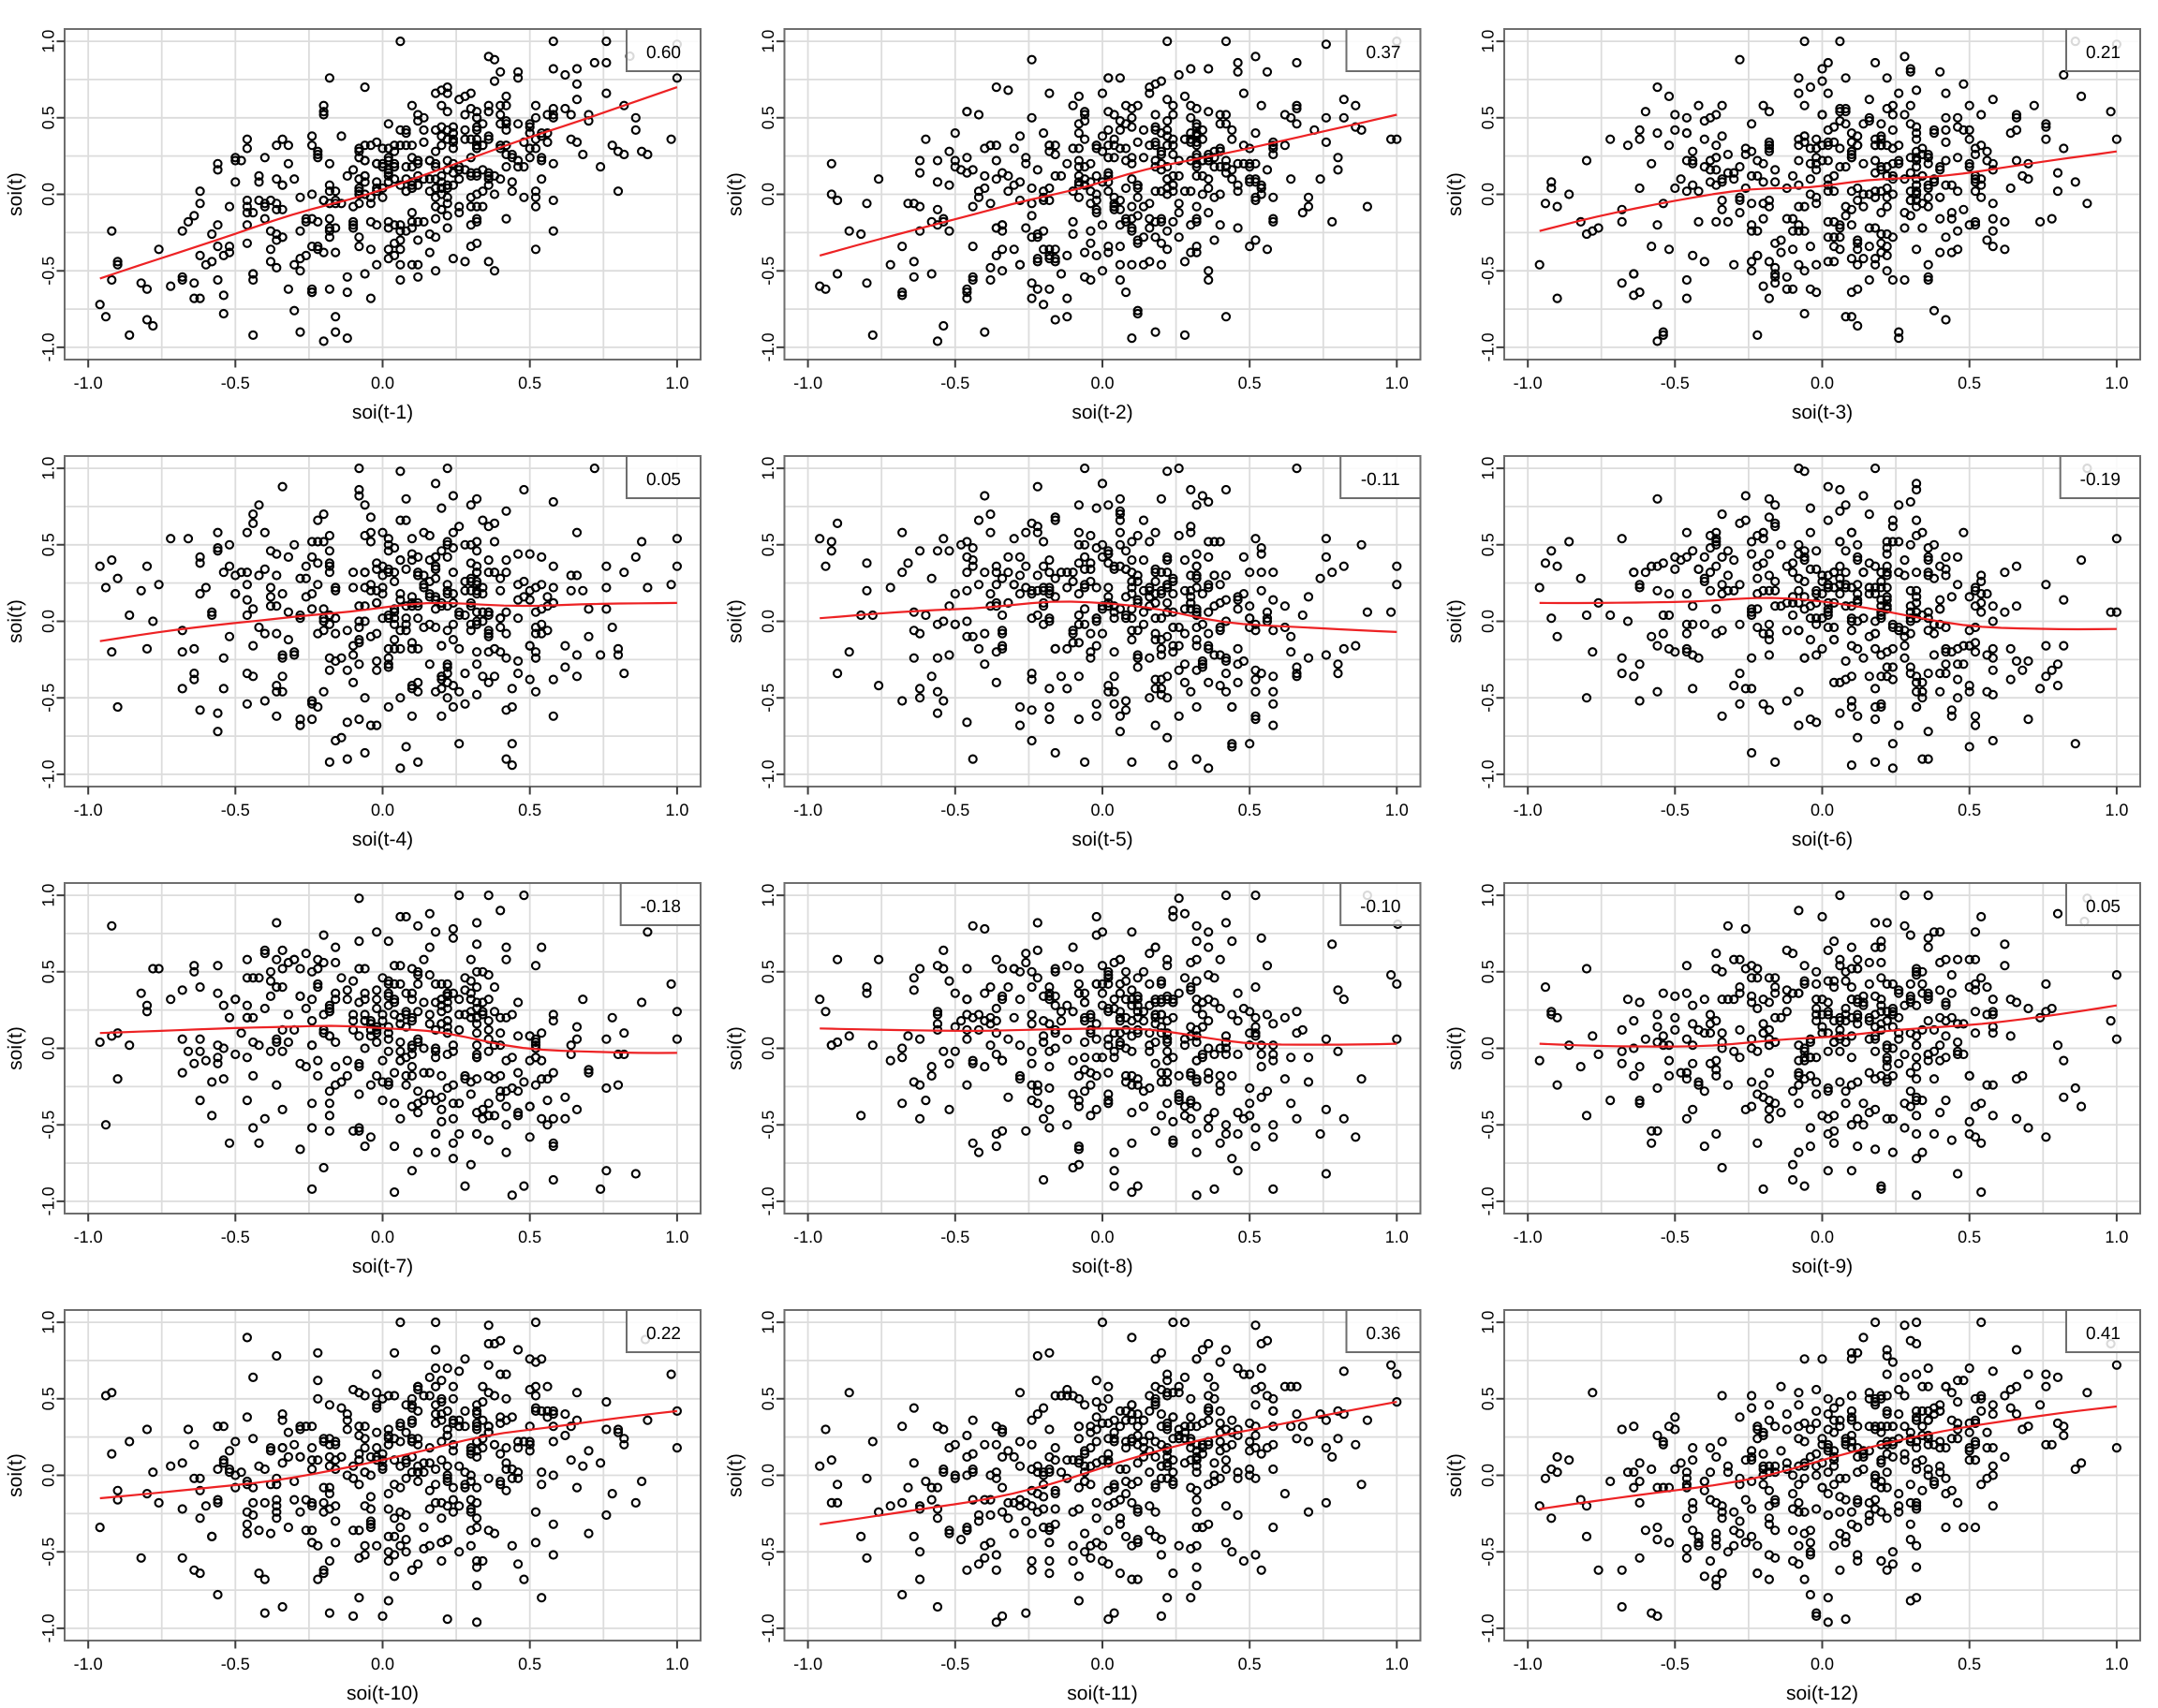 The height and width of the screenshot is (1708, 2158). Describe the element at coordinates (661, 907) in the screenshot. I see `svg-text: -0.18` at that location.